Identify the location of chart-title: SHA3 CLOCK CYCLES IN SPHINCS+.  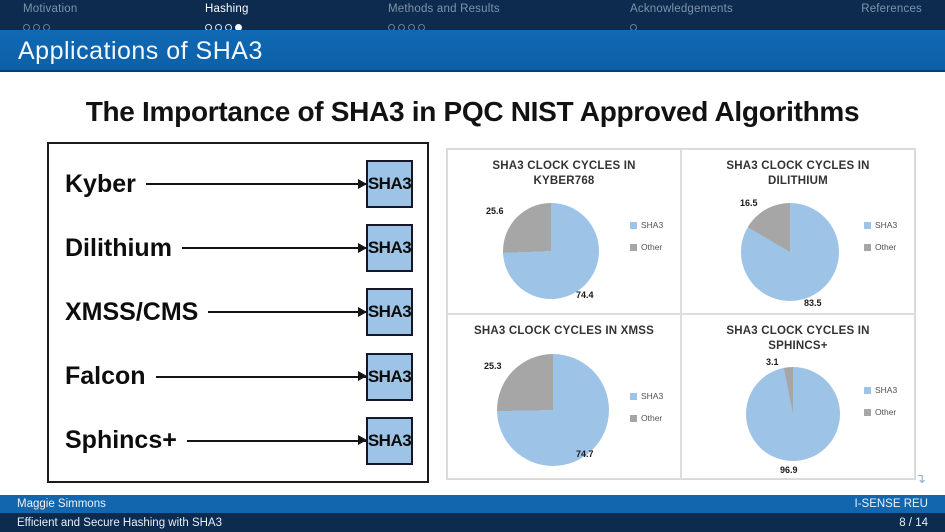
(798, 338).